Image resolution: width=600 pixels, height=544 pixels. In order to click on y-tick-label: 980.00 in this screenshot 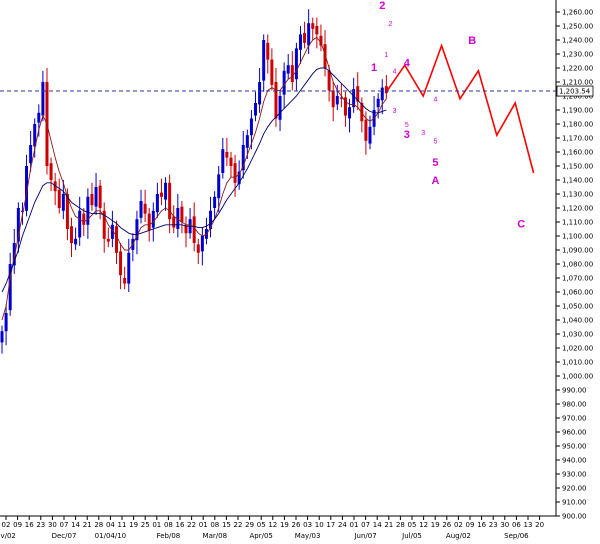, I will do `click(574, 405)`.